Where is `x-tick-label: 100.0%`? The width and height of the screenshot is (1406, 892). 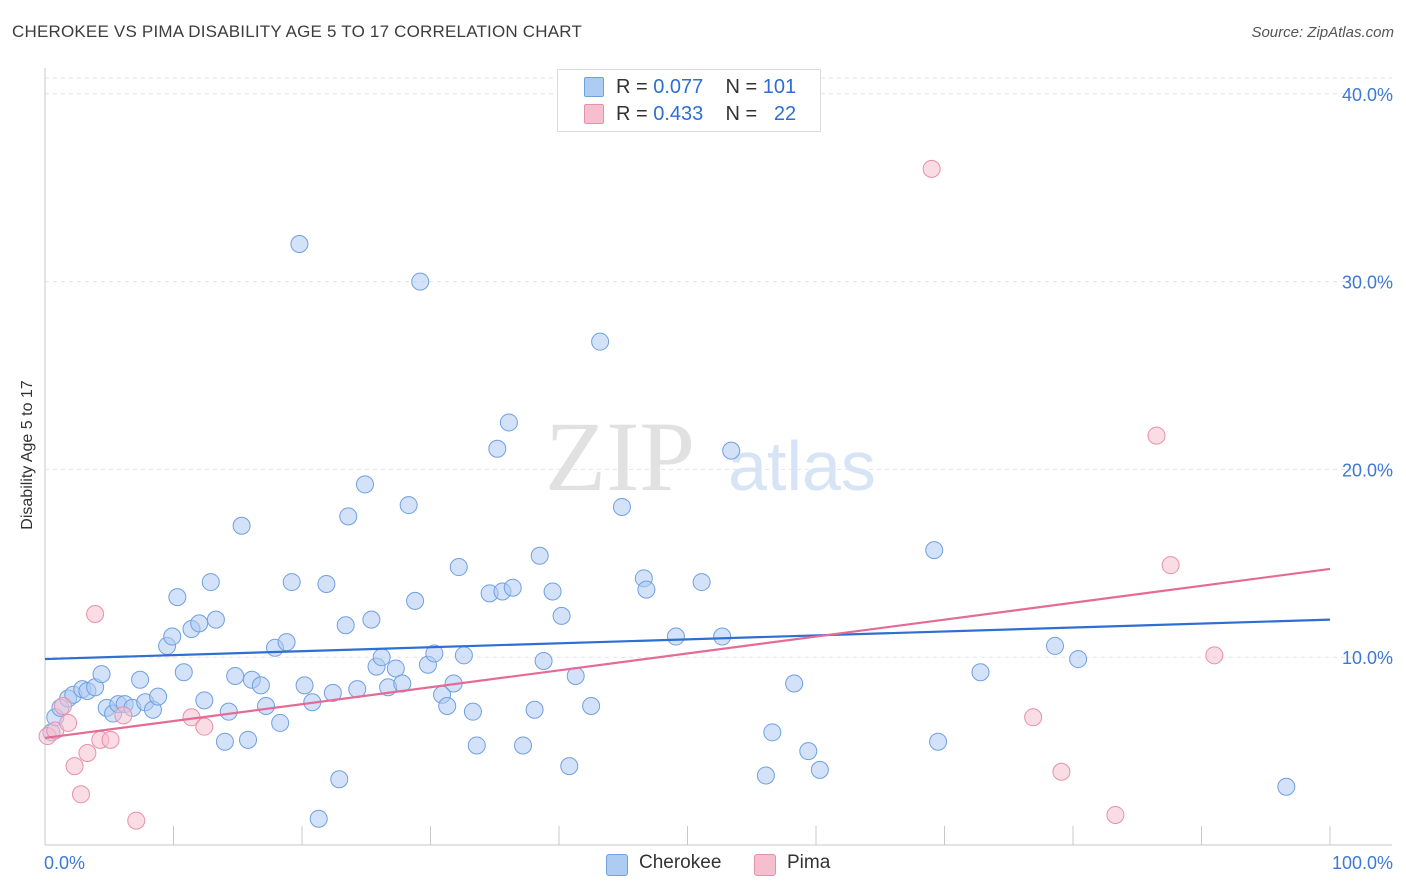
x-tick-label: 100.0% is located at coordinates (1362, 863).